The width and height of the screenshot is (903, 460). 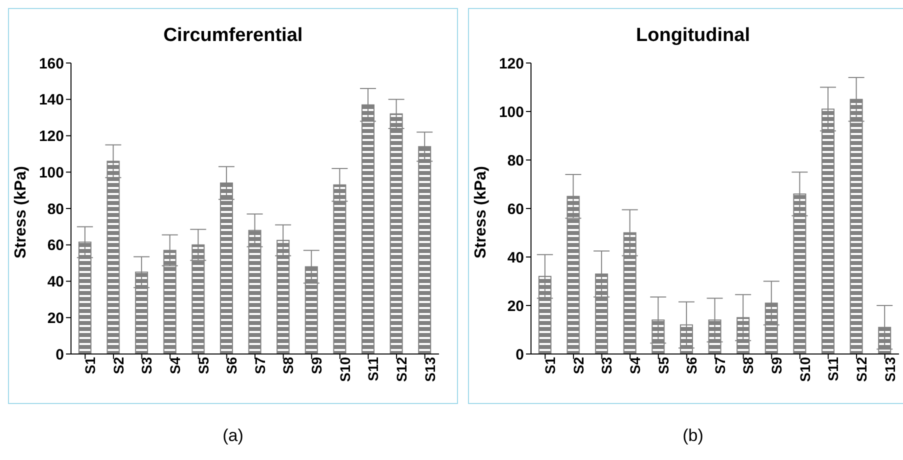 I want to click on chart-title: Longitudinal, so click(x=693, y=36).